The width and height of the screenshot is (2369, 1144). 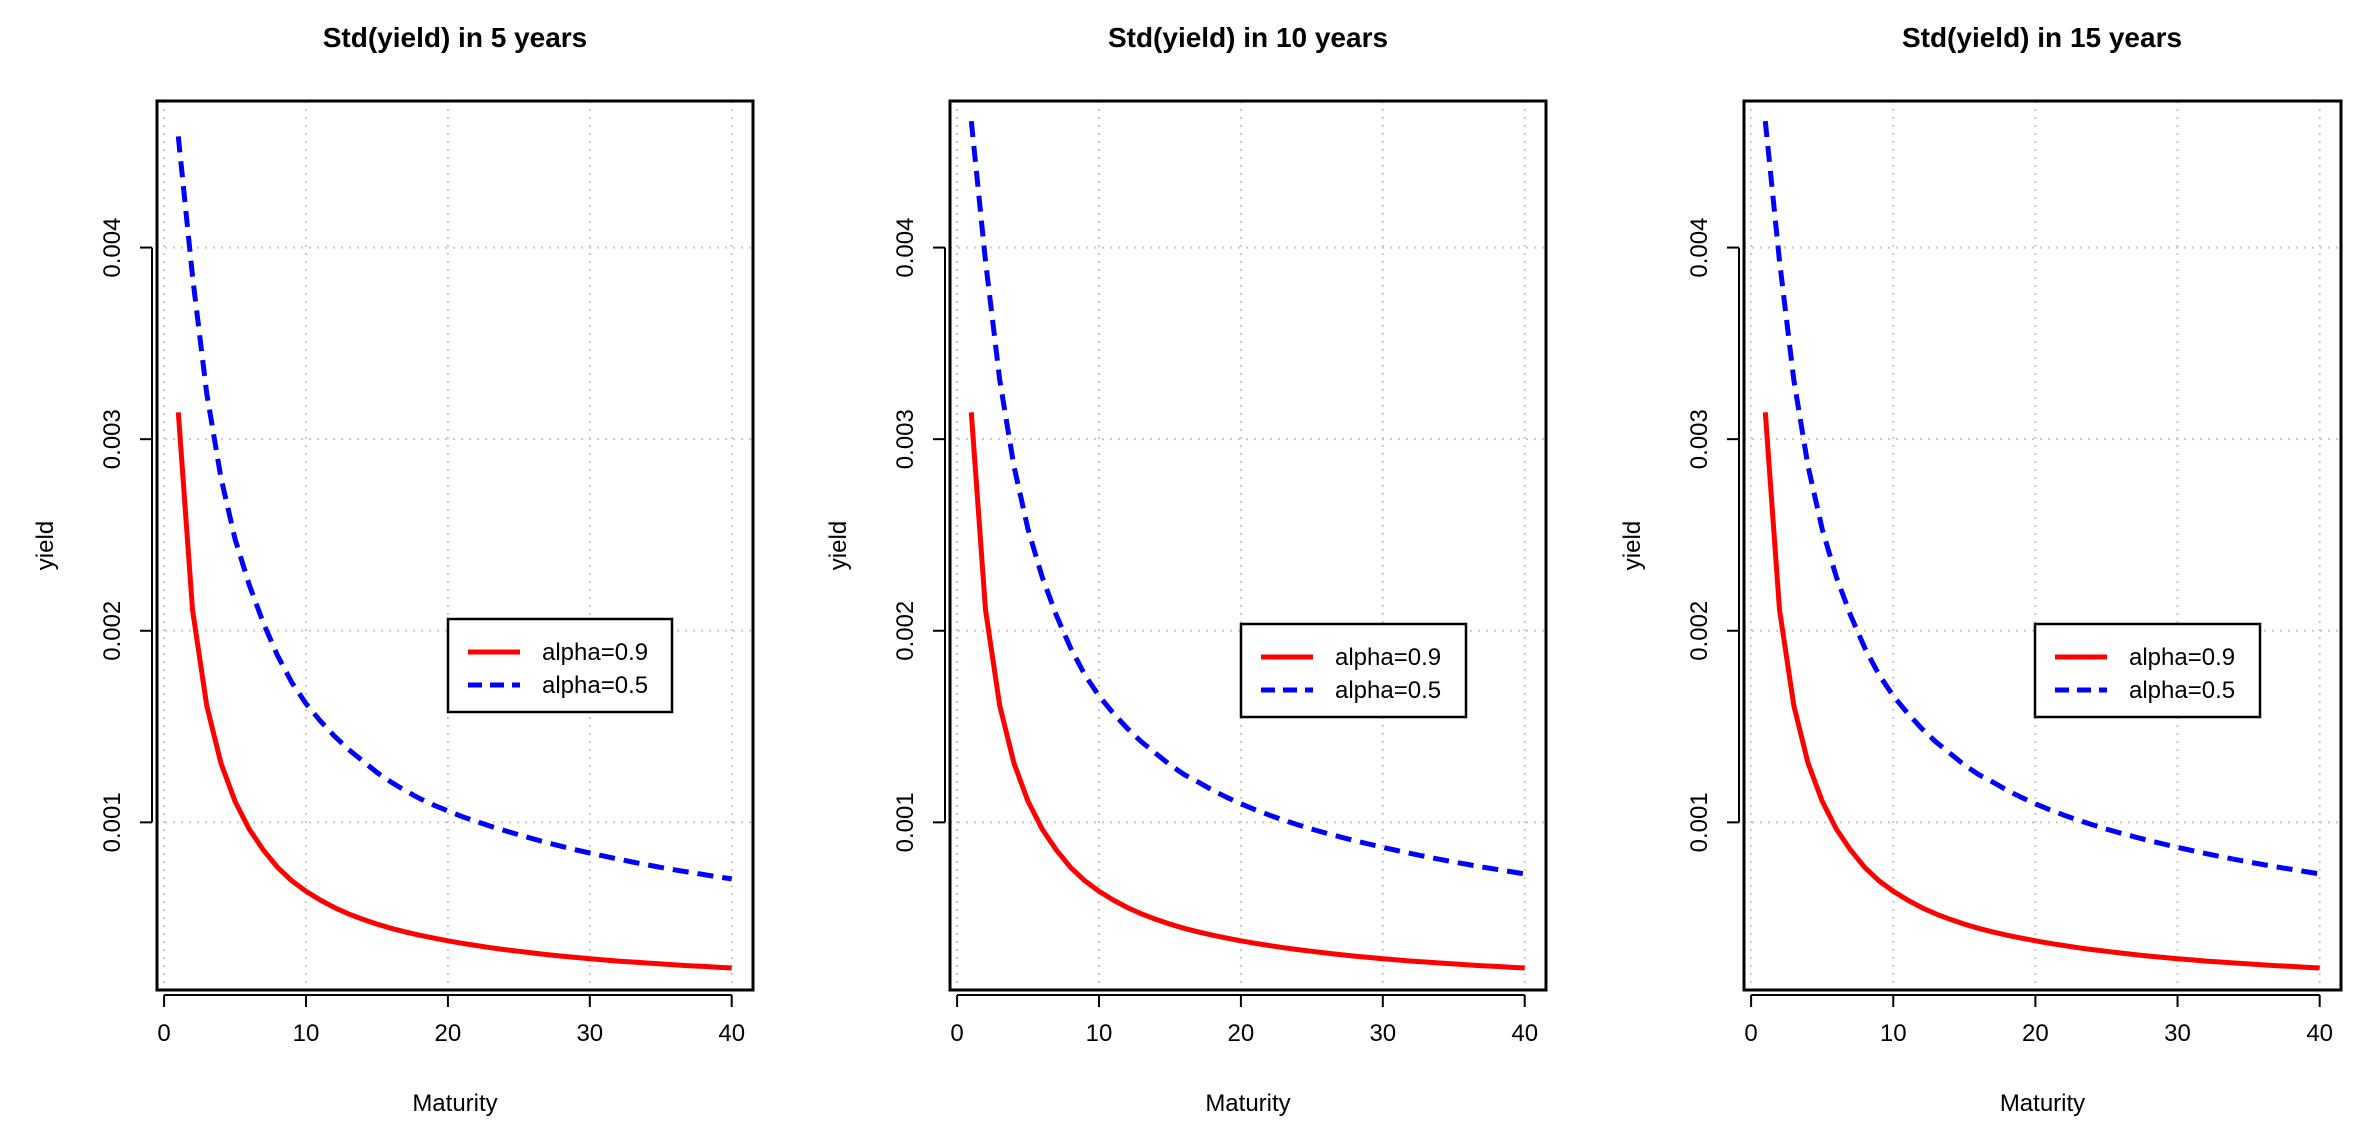 What do you see at coordinates (455, 37) in the screenshot?
I see `chart-title: Std(yield) in 5 years` at bounding box center [455, 37].